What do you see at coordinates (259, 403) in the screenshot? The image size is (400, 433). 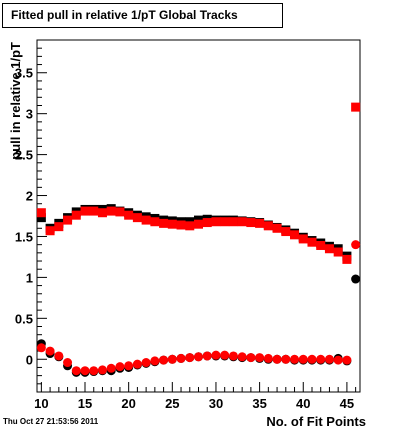 I see `x-tick-label: 35` at bounding box center [259, 403].